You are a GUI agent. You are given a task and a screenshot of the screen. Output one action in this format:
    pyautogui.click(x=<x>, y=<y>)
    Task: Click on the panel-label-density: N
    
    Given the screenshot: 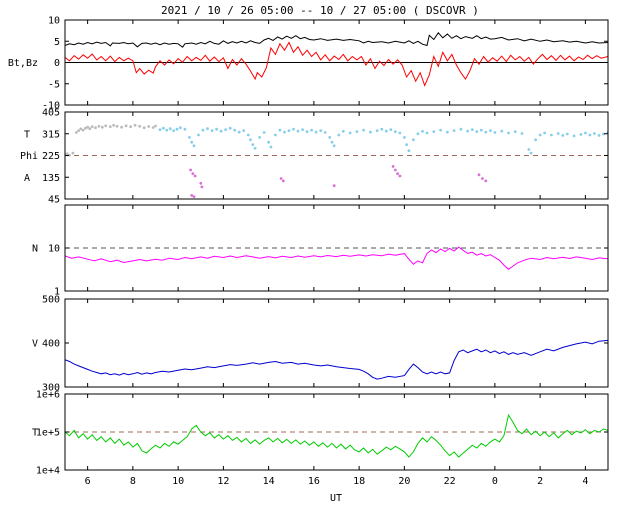 What is the action you would take?
    pyautogui.click(x=35, y=249)
    